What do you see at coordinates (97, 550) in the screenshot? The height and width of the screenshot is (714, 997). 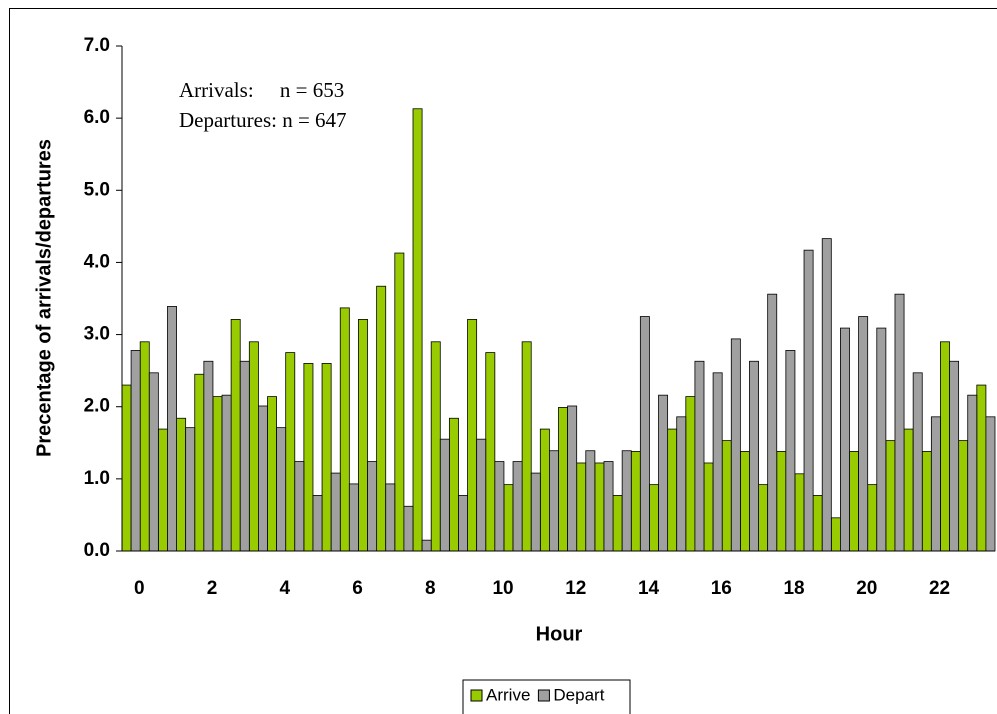 I see `y-tick-label: 0.0` at bounding box center [97, 550].